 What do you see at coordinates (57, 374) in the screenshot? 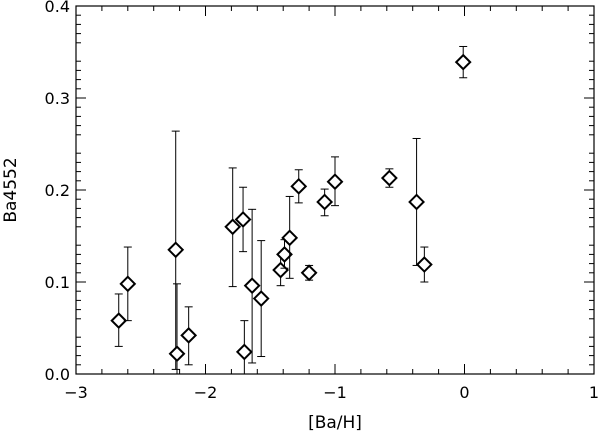
I see `y-tick-label: 0.0` at bounding box center [57, 374].